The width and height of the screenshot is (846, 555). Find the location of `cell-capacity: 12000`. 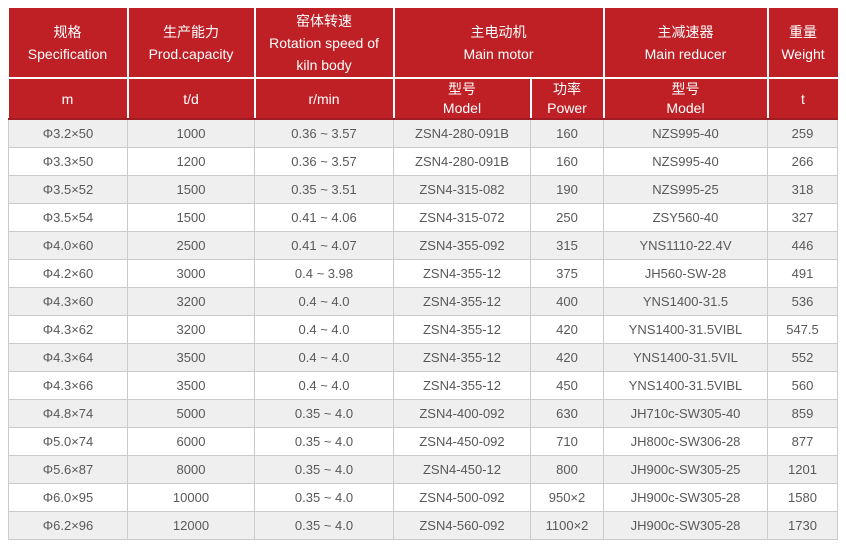

cell-capacity: 12000 is located at coordinates (191, 525).